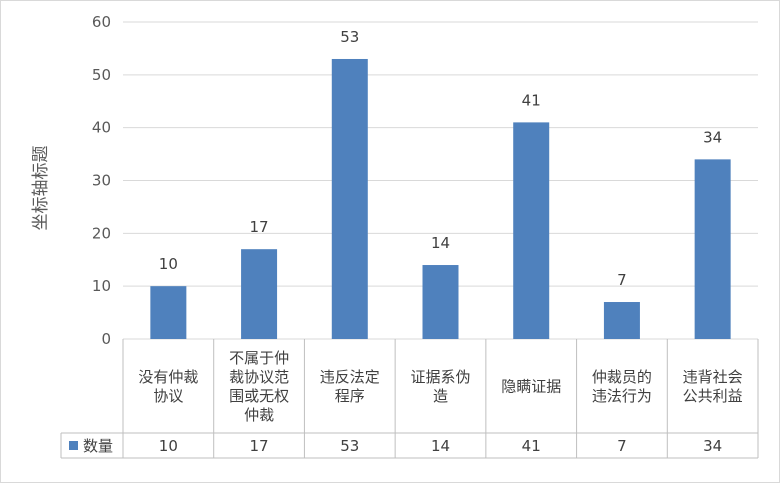  What do you see at coordinates (349, 37) in the screenshot?
I see `data-label: 53` at bounding box center [349, 37].